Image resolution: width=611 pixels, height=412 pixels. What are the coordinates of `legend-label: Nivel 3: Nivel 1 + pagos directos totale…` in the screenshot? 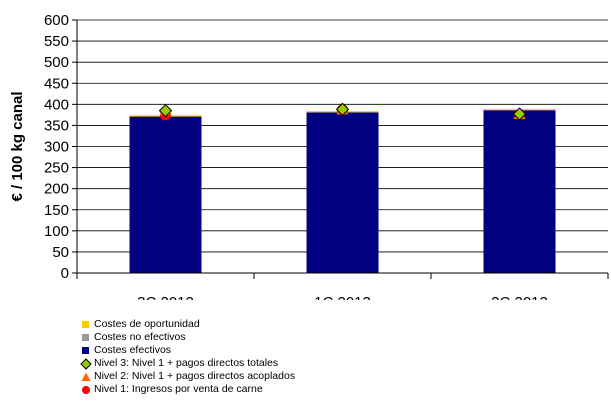 It's located at (186, 363).